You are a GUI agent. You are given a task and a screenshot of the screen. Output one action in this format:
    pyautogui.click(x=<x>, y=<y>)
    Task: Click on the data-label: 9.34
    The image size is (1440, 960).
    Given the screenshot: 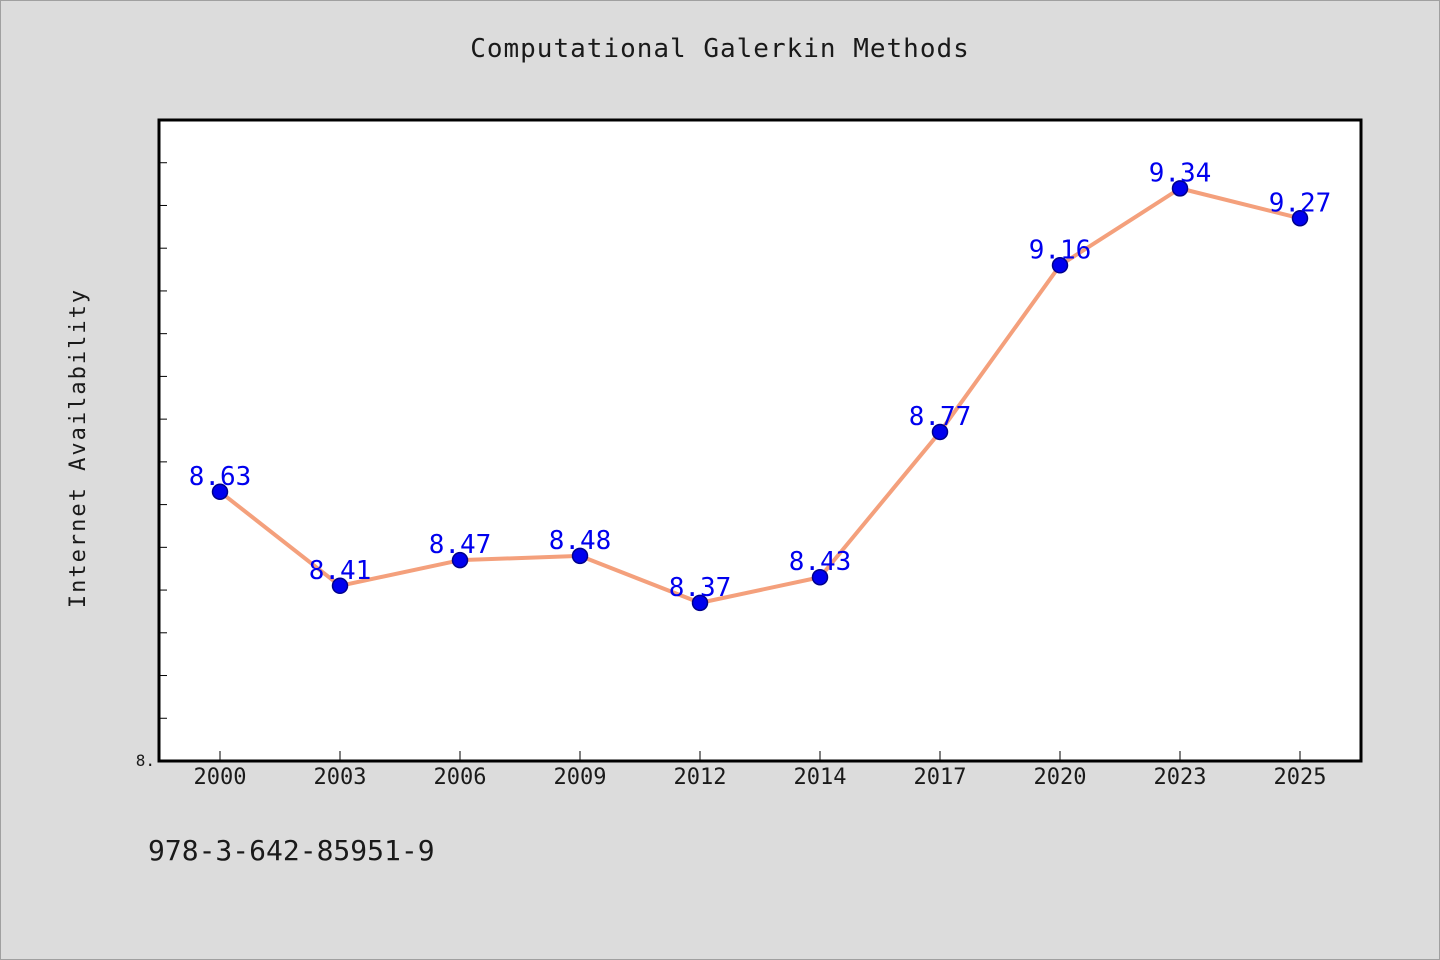 What is the action you would take?
    pyautogui.click(x=1180, y=173)
    